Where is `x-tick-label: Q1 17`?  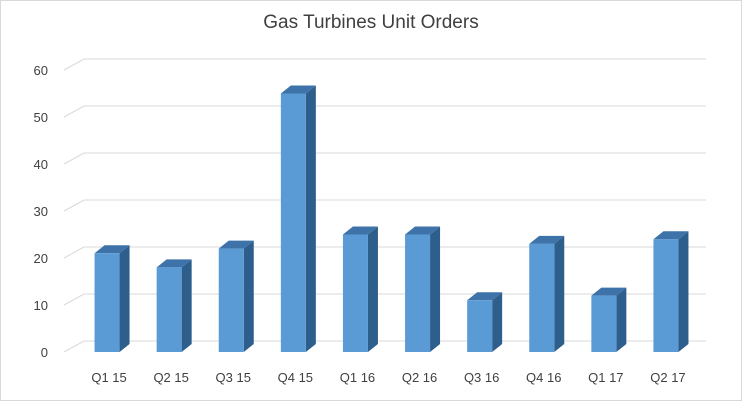 x-tick-label: Q1 17 is located at coordinates (605, 377).